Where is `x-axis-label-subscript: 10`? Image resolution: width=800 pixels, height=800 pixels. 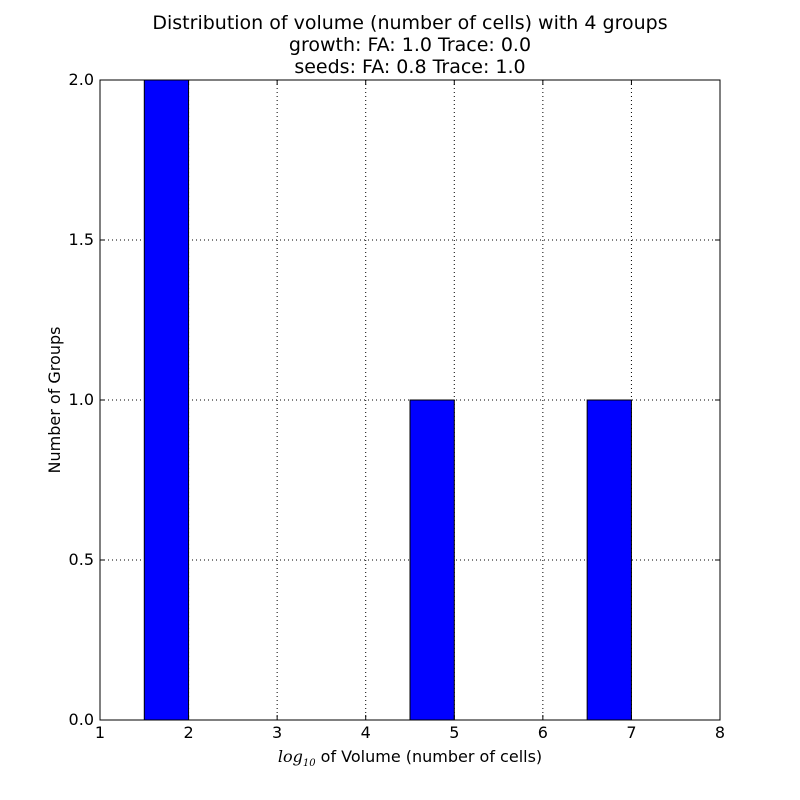
x-axis-label-subscript: 10 is located at coordinates (309, 763).